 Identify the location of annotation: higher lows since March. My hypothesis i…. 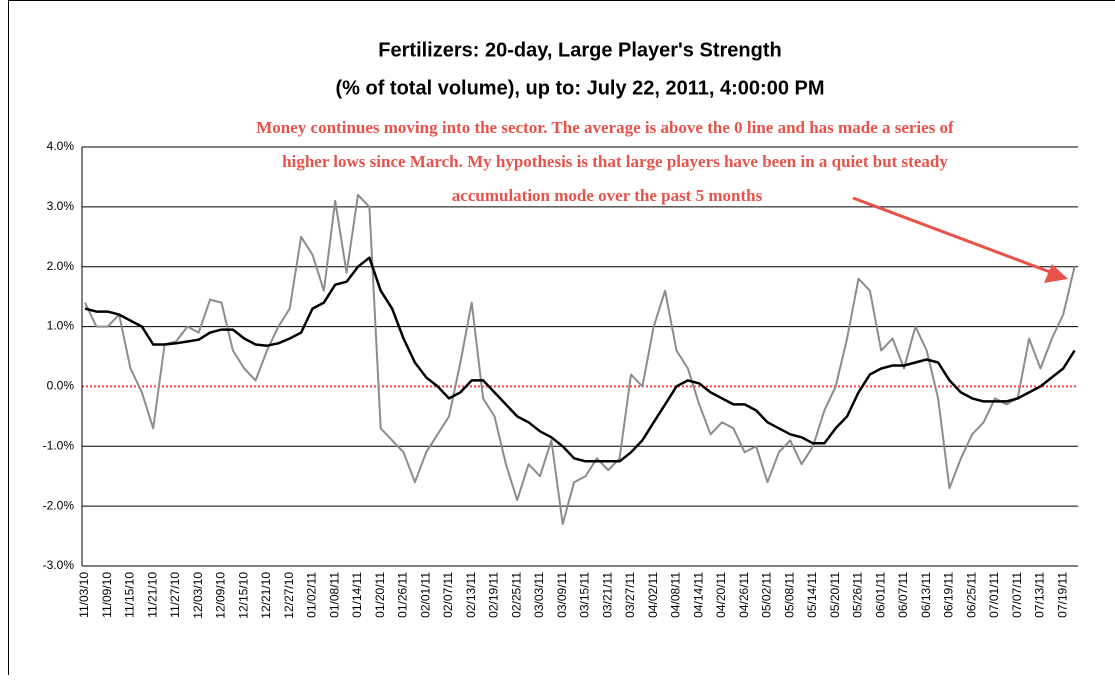
(615, 161).